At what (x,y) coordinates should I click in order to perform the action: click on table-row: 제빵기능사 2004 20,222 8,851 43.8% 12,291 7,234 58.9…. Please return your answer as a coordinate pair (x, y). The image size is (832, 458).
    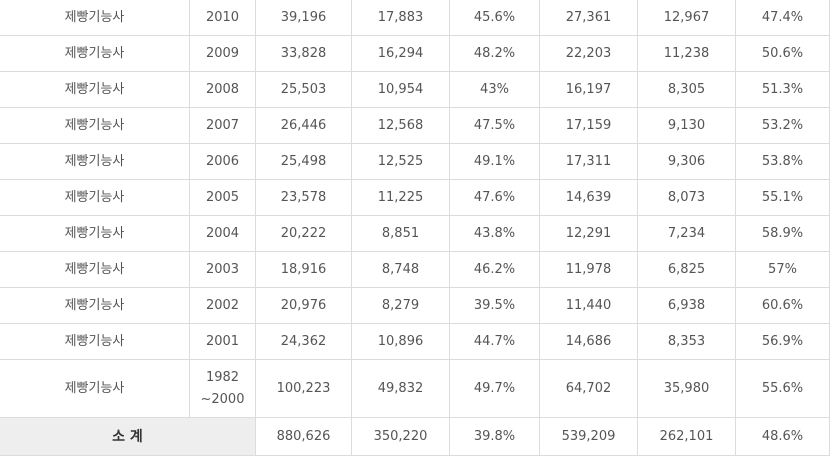
    Looking at the image, I should click on (415, 233).